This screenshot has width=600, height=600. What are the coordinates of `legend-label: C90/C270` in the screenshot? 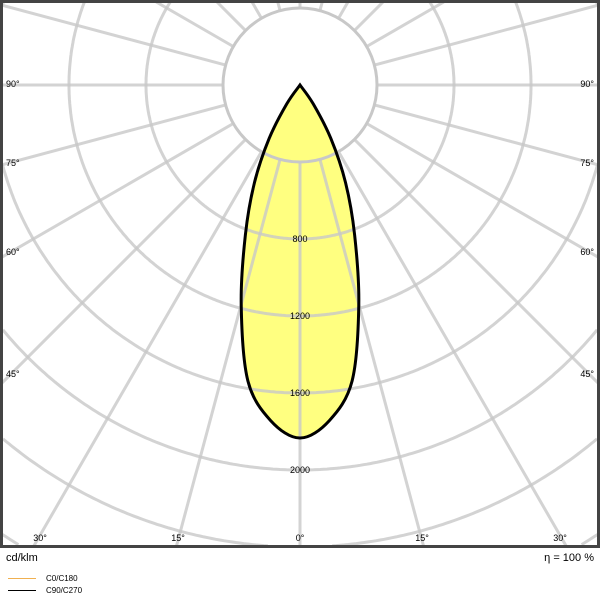 It's located at (64, 590).